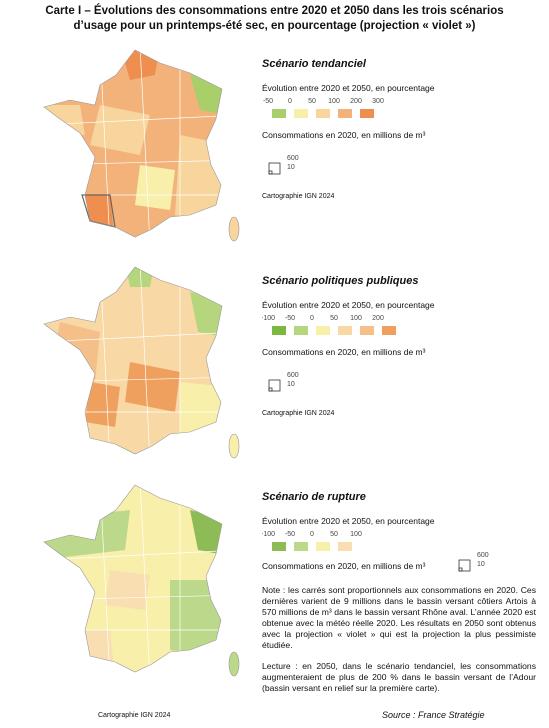 The image size is (549, 728). I want to click on color-legend: -100 -50 0 50 100 200, so click(329, 325).